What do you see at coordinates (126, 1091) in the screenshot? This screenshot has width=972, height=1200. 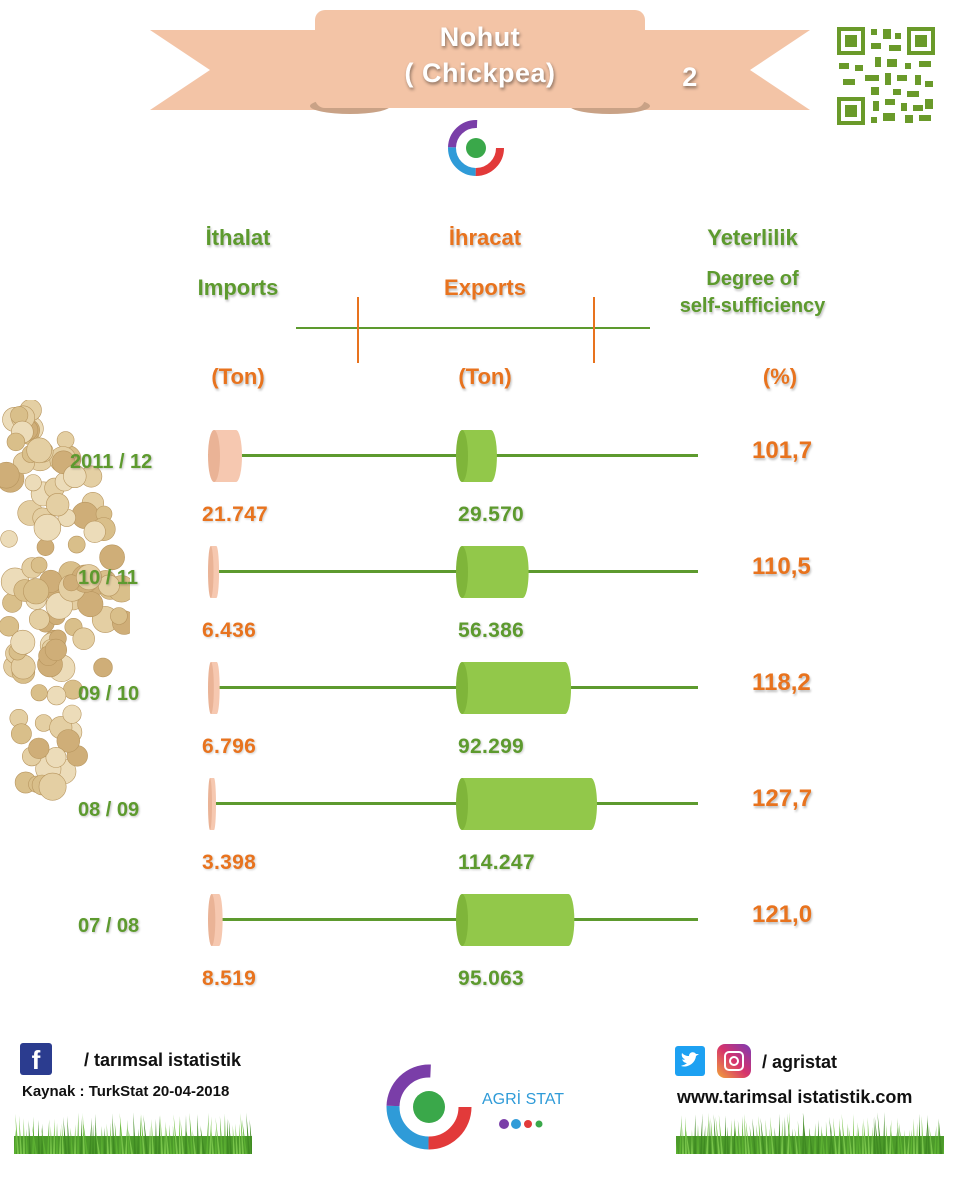 I see `source-text: Kaynak : TurkStat 20-04-2018` at bounding box center [126, 1091].